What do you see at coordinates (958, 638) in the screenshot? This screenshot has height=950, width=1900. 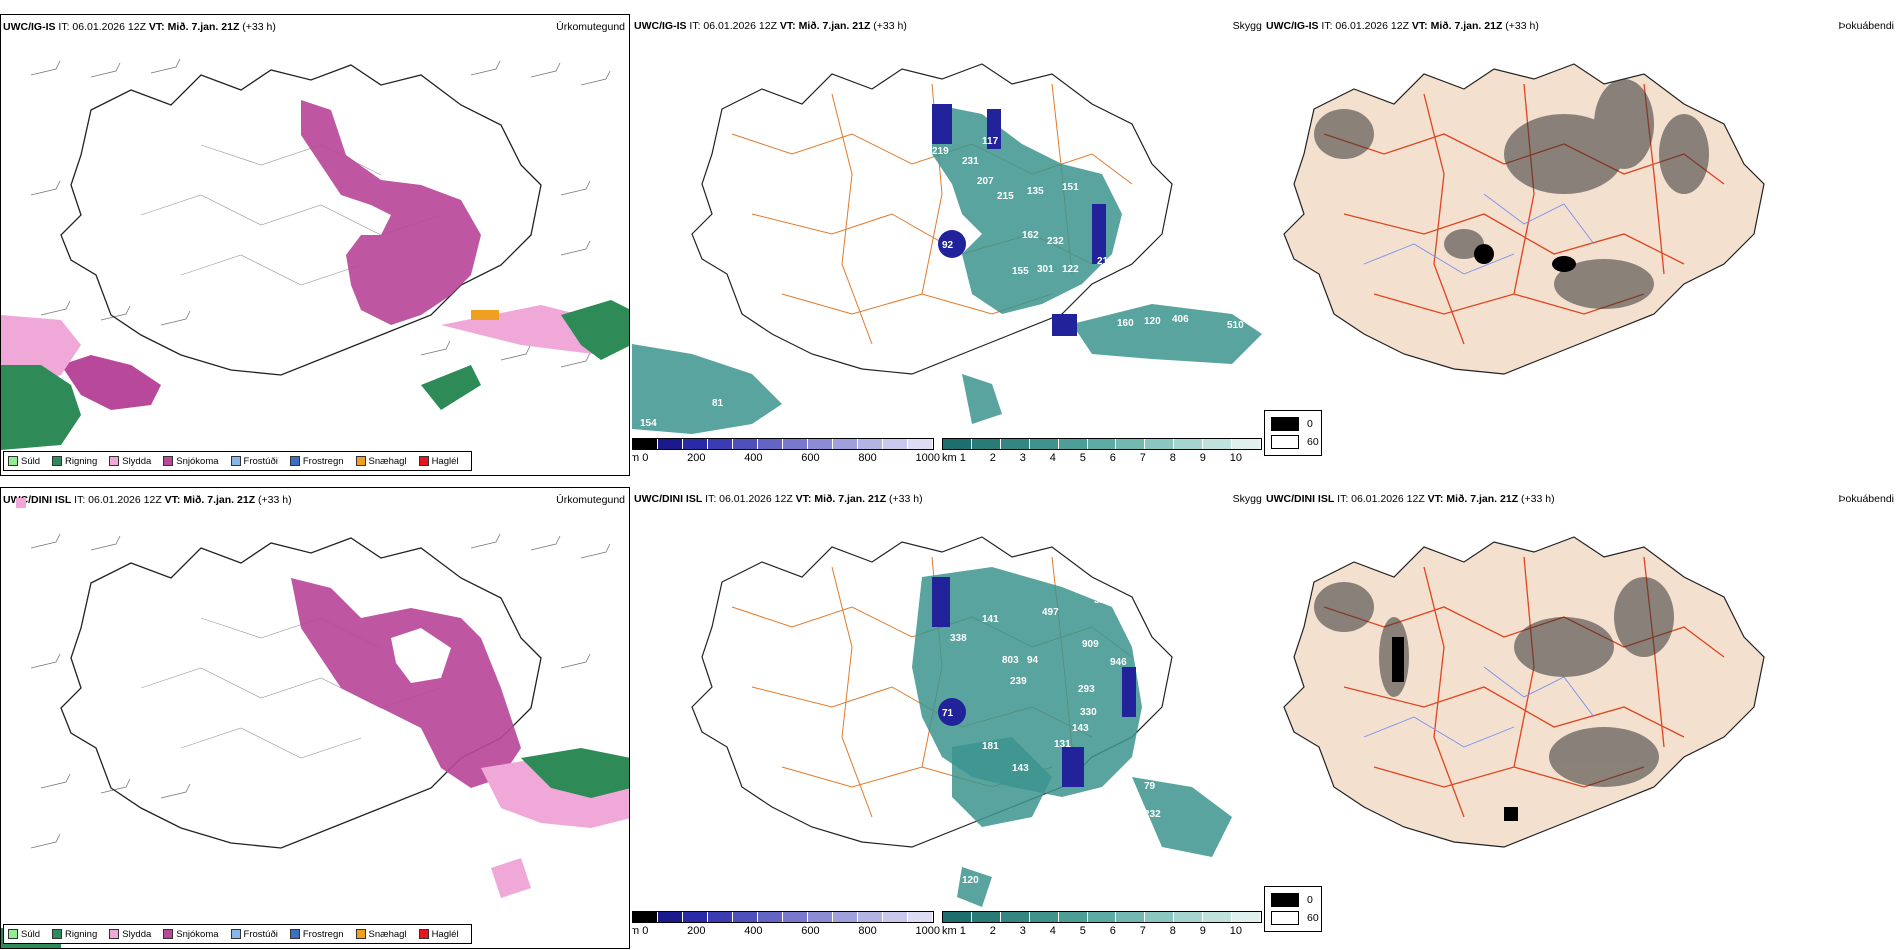 I see `vis-label: 338` at bounding box center [958, 638].